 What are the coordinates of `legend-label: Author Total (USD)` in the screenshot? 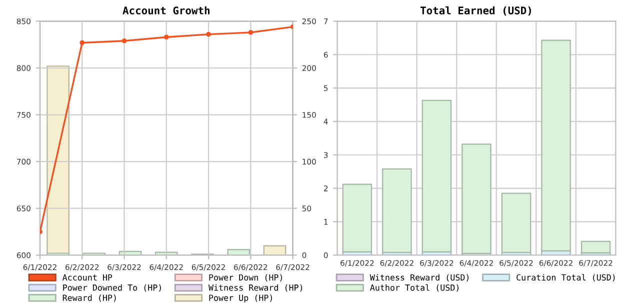 It's located at (414, 288).